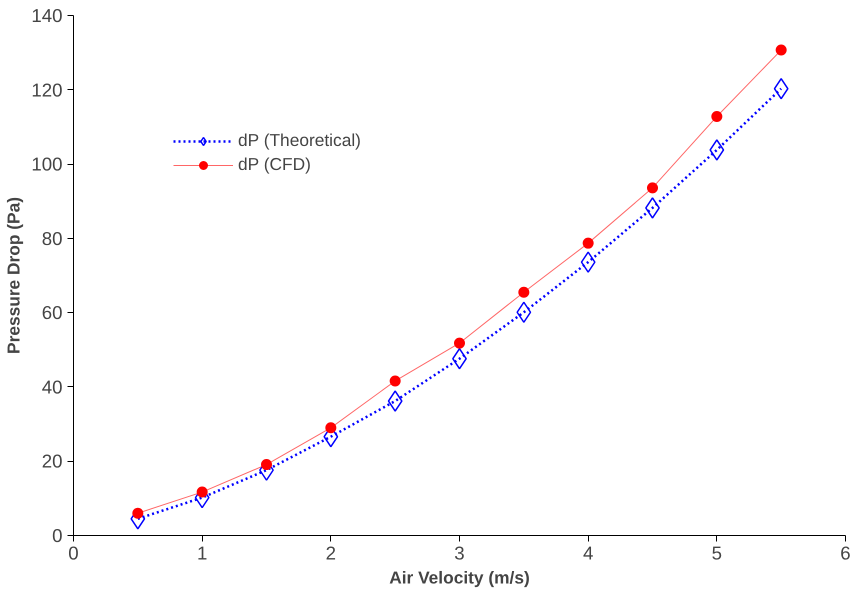 This screenshot has width=860, height=590. Describe the element at coordinates (202, 553) in the screenshot. I see `x-tick-label: 1` at that location.